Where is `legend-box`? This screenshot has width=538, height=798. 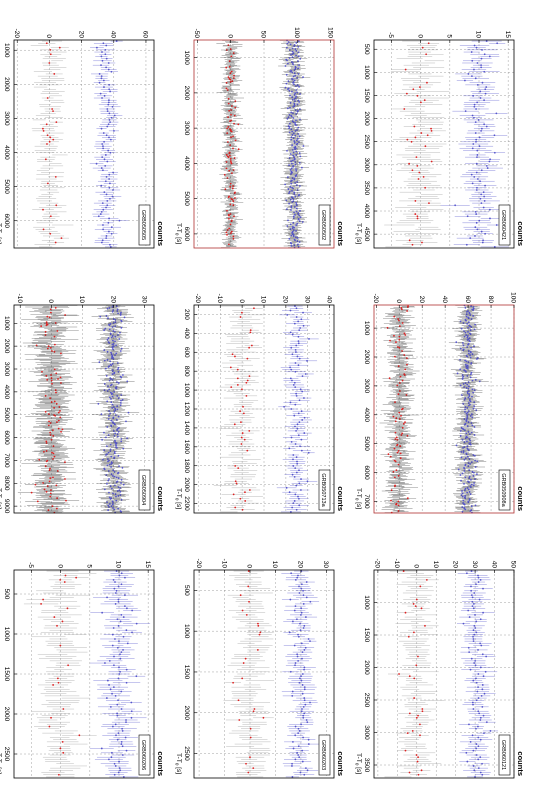 legend-box is located at coordinates (324, 490).